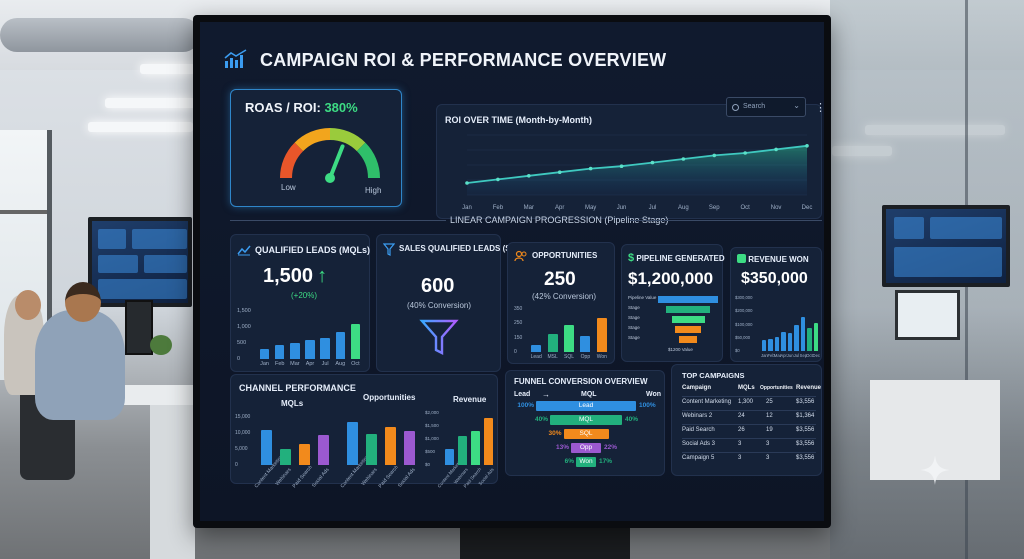  I want to click on mql-value: 1,500 ↑, so click(295, 276).